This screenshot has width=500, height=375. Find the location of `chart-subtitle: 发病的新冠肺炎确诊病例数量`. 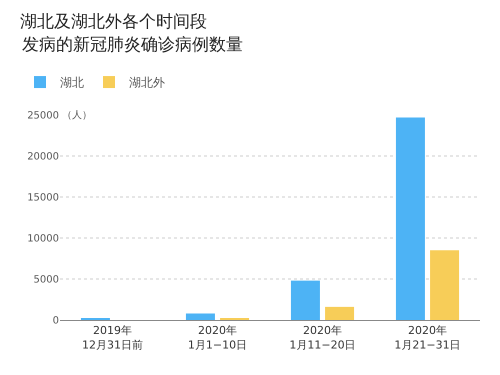

chart-subtitle: 发病的新冠肺炎确诊病例数量 is located at coordinates (132, 45).